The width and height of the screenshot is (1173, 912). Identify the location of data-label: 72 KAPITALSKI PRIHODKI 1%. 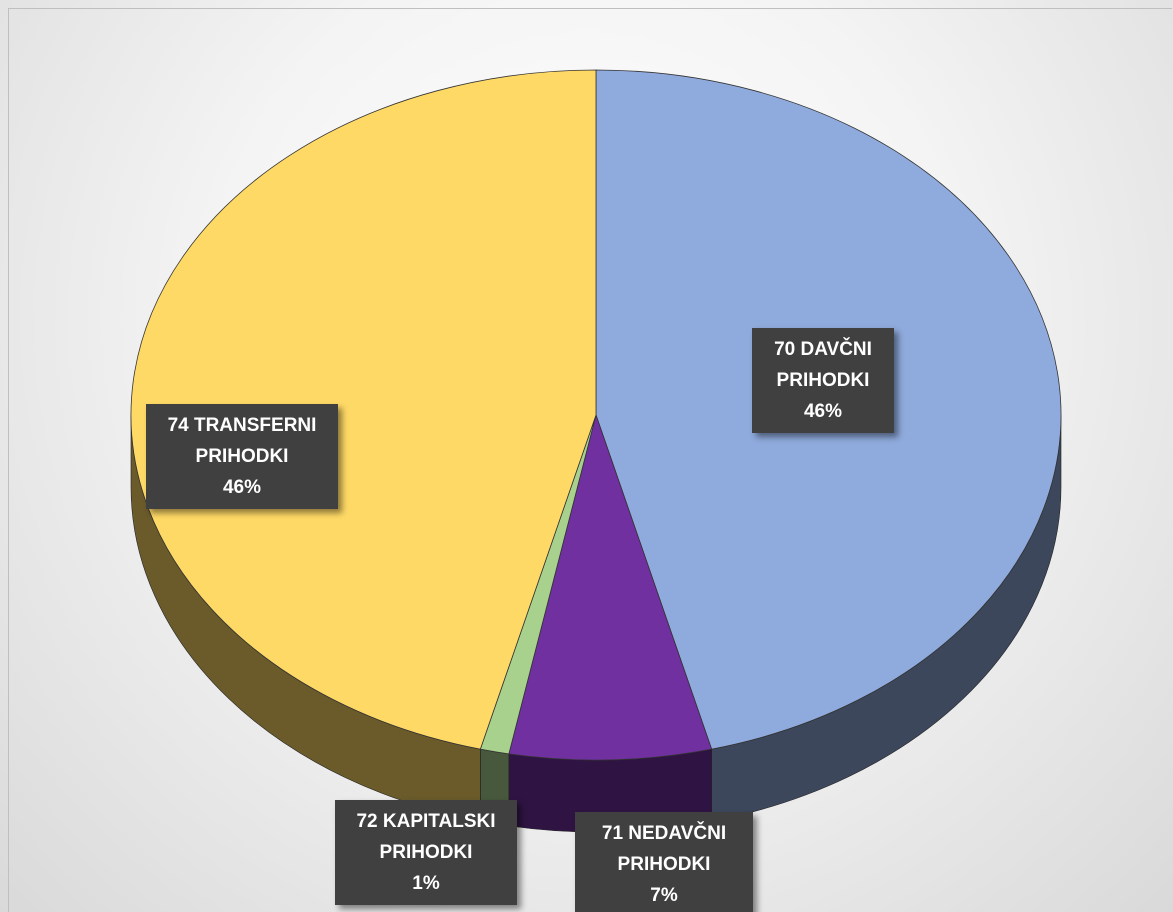
(426, 852).